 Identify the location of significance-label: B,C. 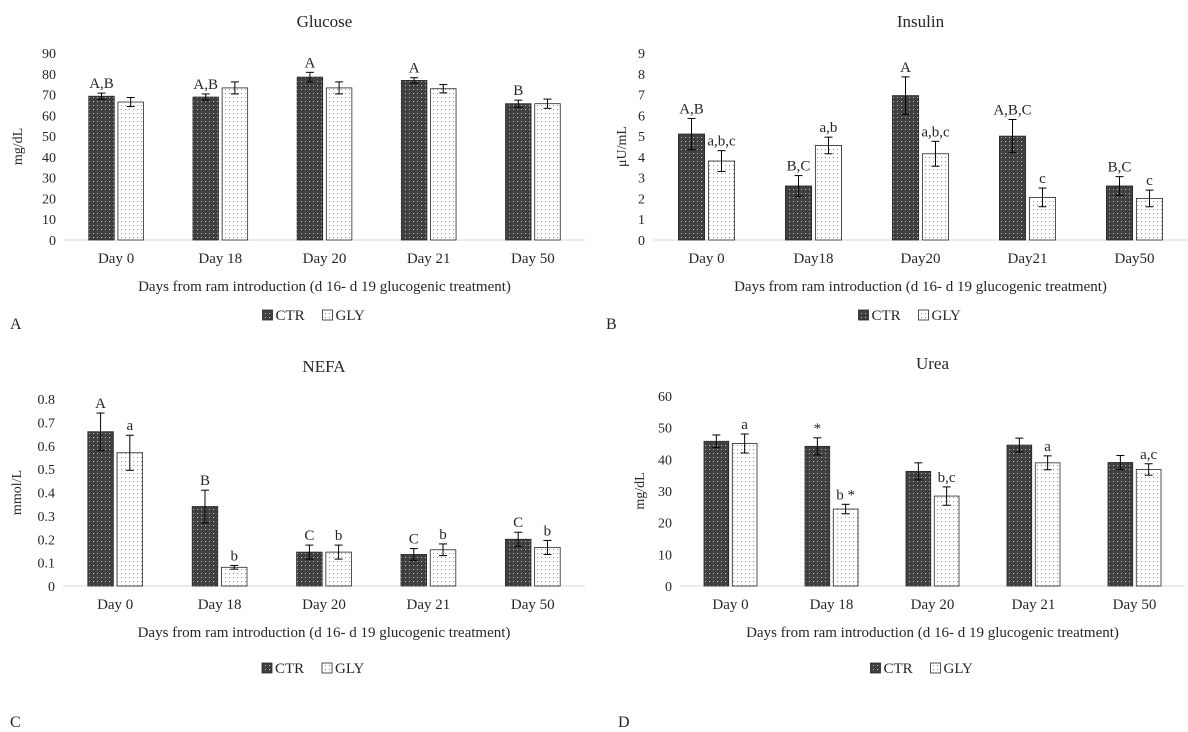
(1120, 168).